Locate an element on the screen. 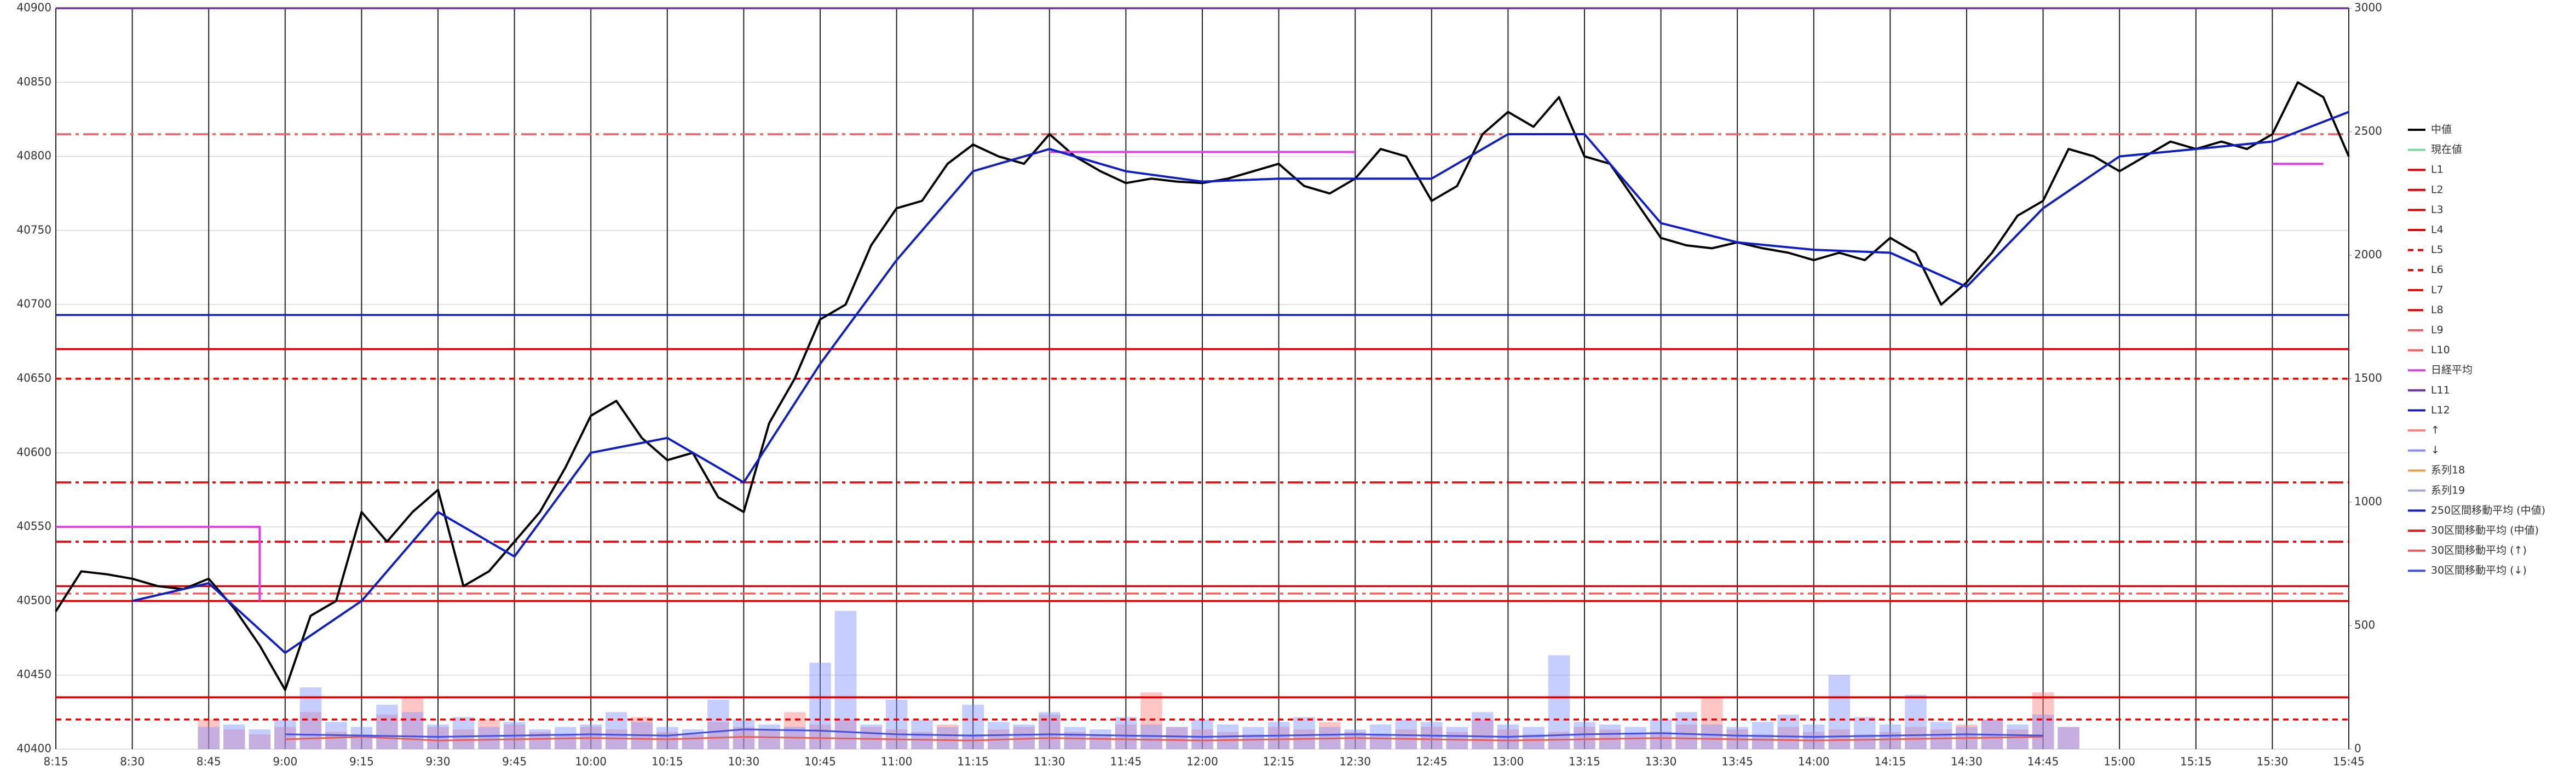 Image resolution: width=2576 pixels, height=782 pixels. legend-label: L4 is located at coordinates (2437, 230).